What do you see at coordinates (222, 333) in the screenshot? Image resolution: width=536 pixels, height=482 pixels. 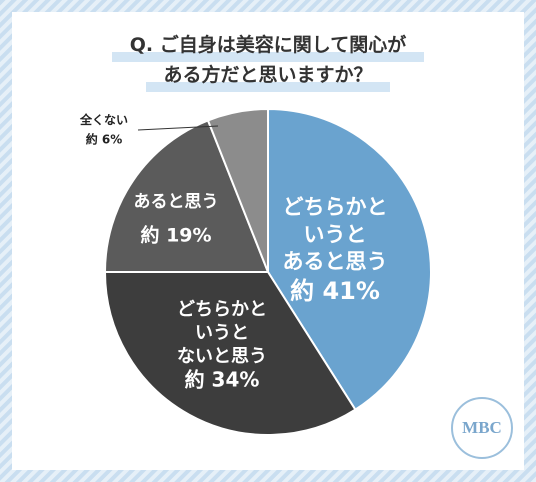 I see `slice-label: どちらかというとないと思う` at bounding box center [222, 333].